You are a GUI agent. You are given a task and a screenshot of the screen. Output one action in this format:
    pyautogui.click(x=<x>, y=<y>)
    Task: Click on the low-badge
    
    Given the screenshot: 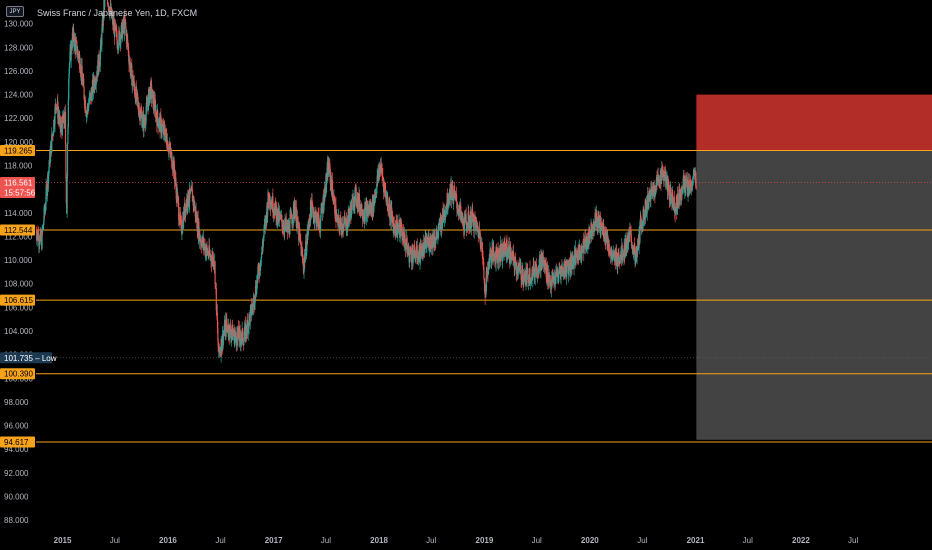 What is the action you would take?
    pyautogui.click(x=26, y=358)
    